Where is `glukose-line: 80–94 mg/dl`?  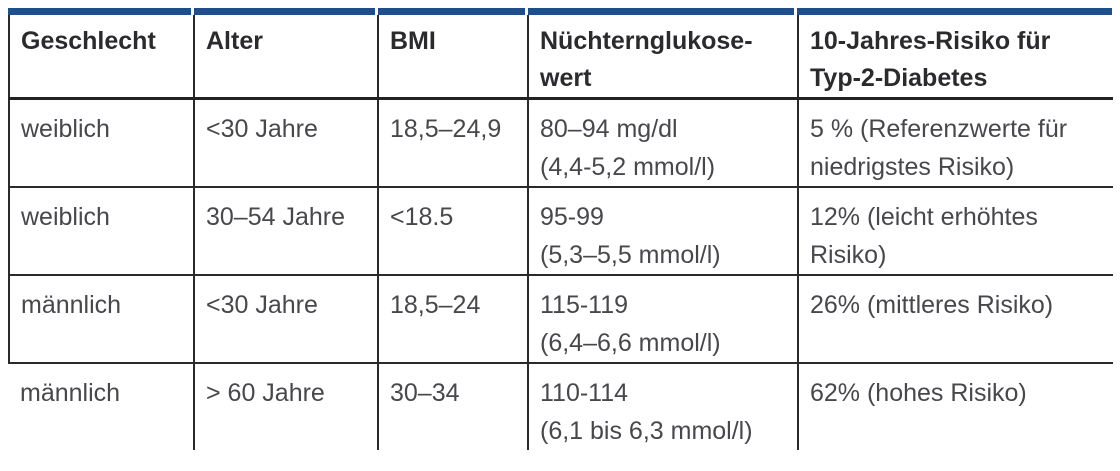
glukose-line: 80–94 mg/dl is located at coordinates (609, 129).